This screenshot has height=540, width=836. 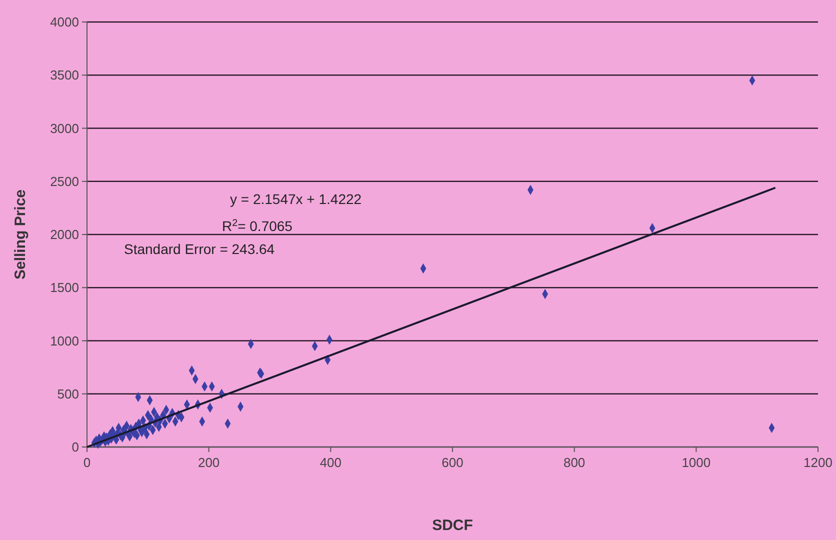 I want to click on y-tick-label: 2500, so click(x=64, y=181).